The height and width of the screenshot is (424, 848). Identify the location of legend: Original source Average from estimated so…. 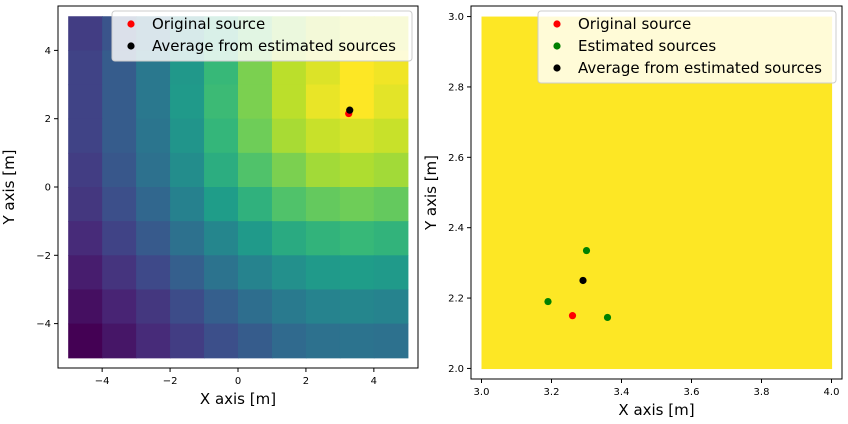
(262, 36).